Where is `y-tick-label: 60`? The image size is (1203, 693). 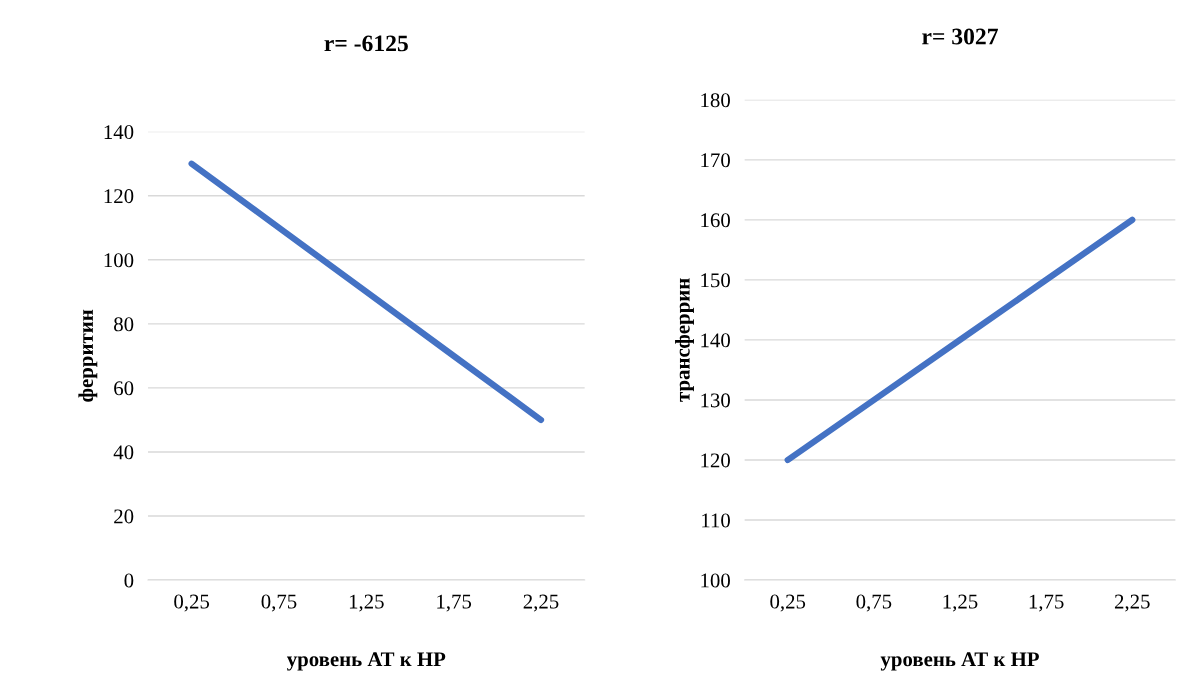 y-tick-label: 60 is located at coordinates (124, 388).